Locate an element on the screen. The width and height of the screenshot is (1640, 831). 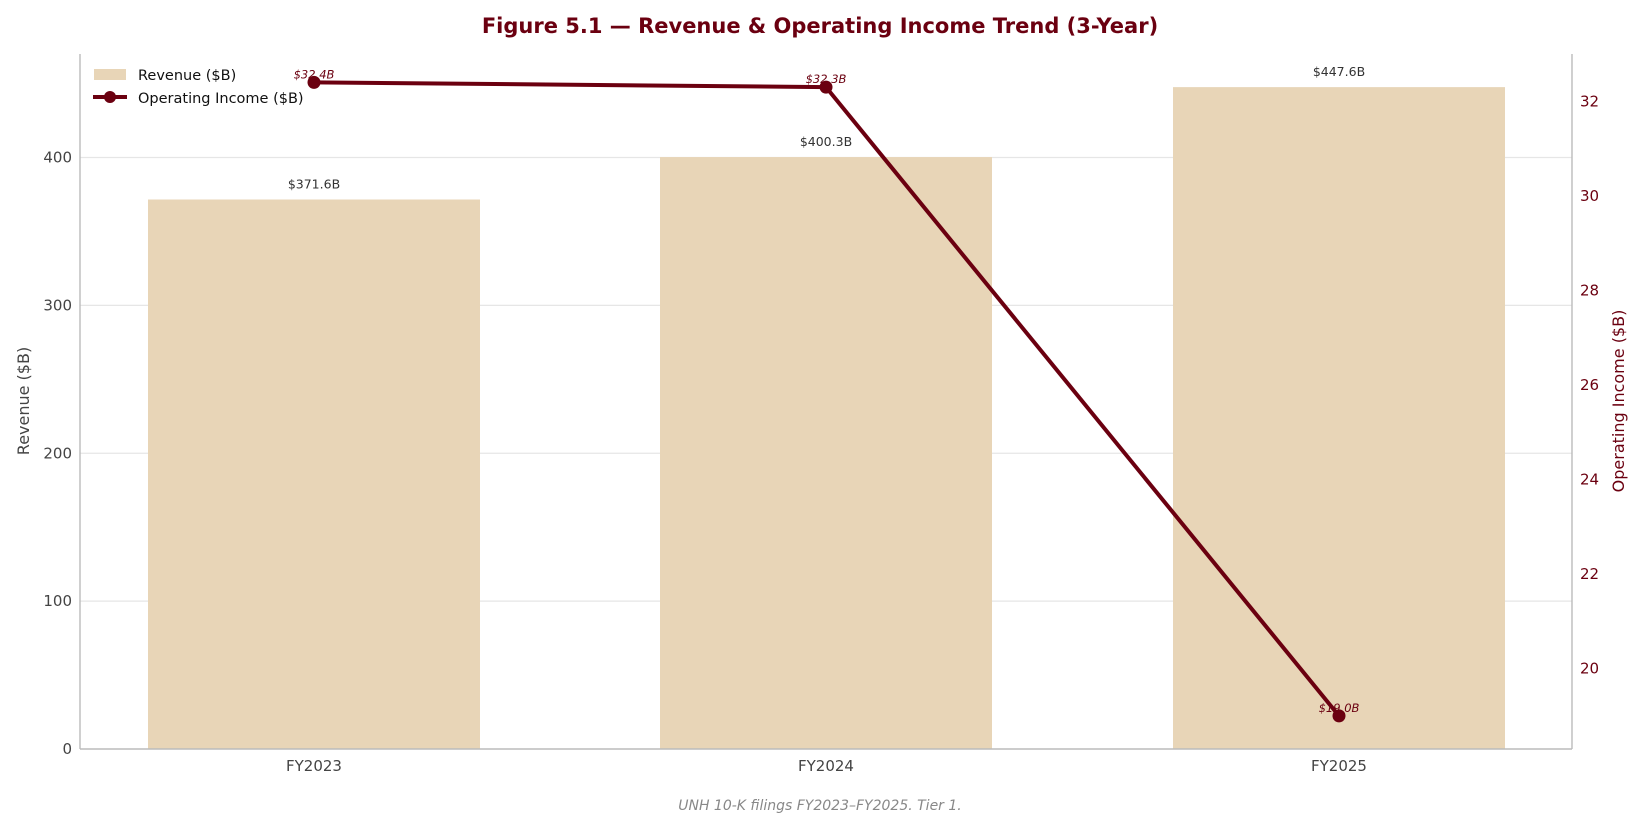
y-tick-label-left: 200 is located at coordinates (57, 453).